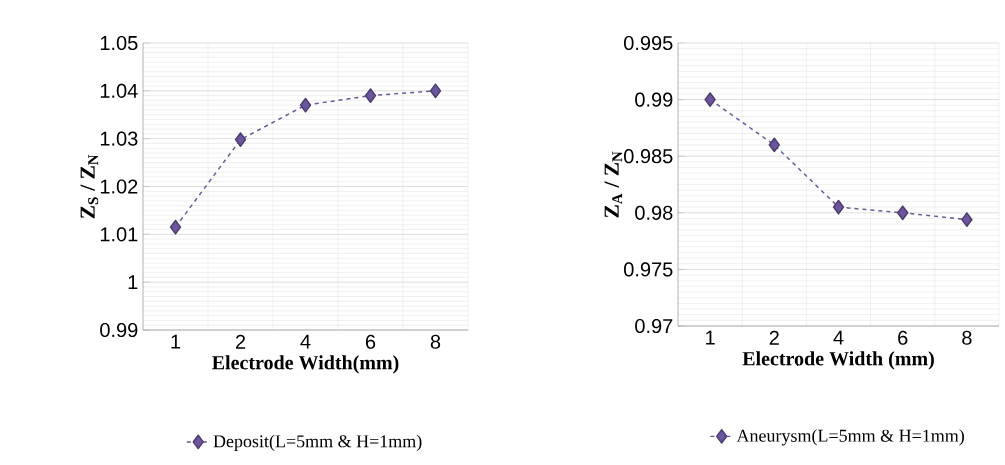 Image resolution: width=1005 pixels, height=465 pixels. Describe the element at coordinates (850, 437) in the screenshot. I see `legend-label: Aneurysm(L=5mm & H=1mm)` at that location.